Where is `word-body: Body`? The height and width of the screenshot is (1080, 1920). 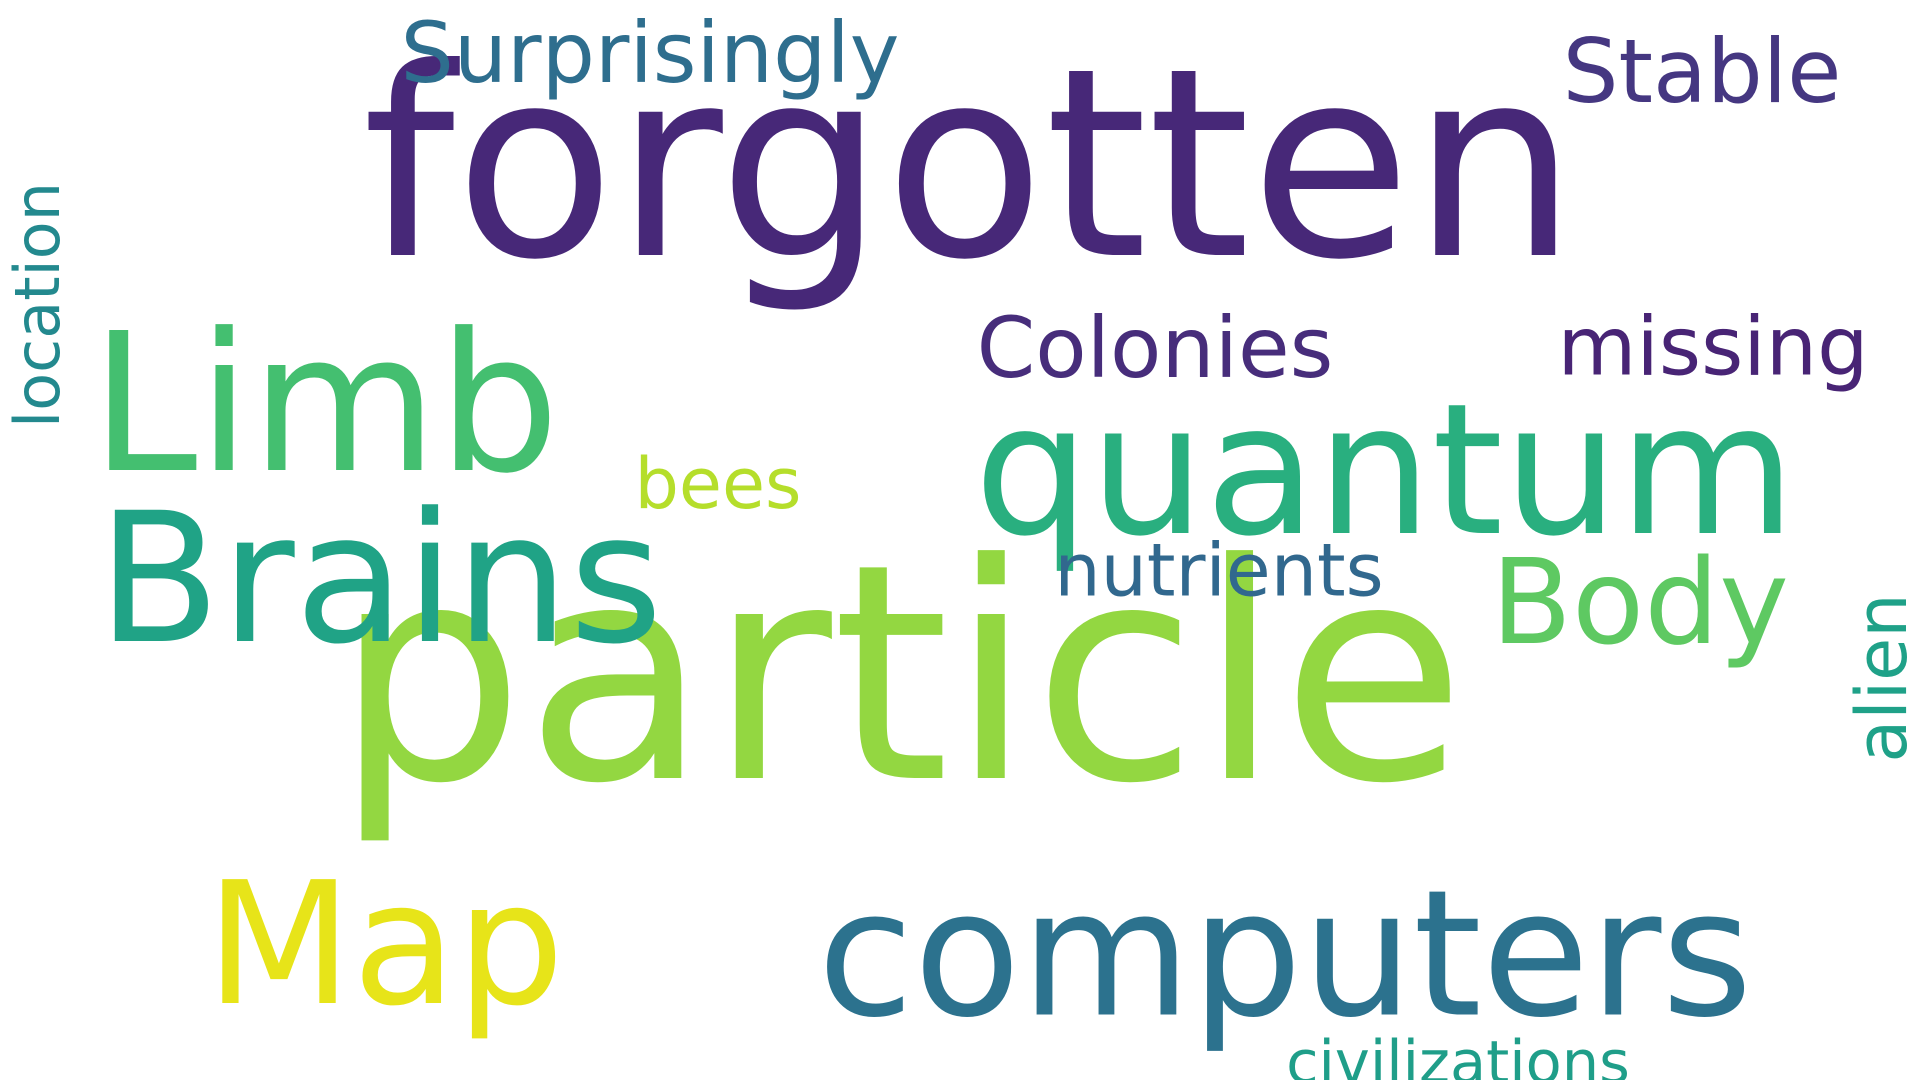 word-body: Body is located at coordinates (1640, 602).